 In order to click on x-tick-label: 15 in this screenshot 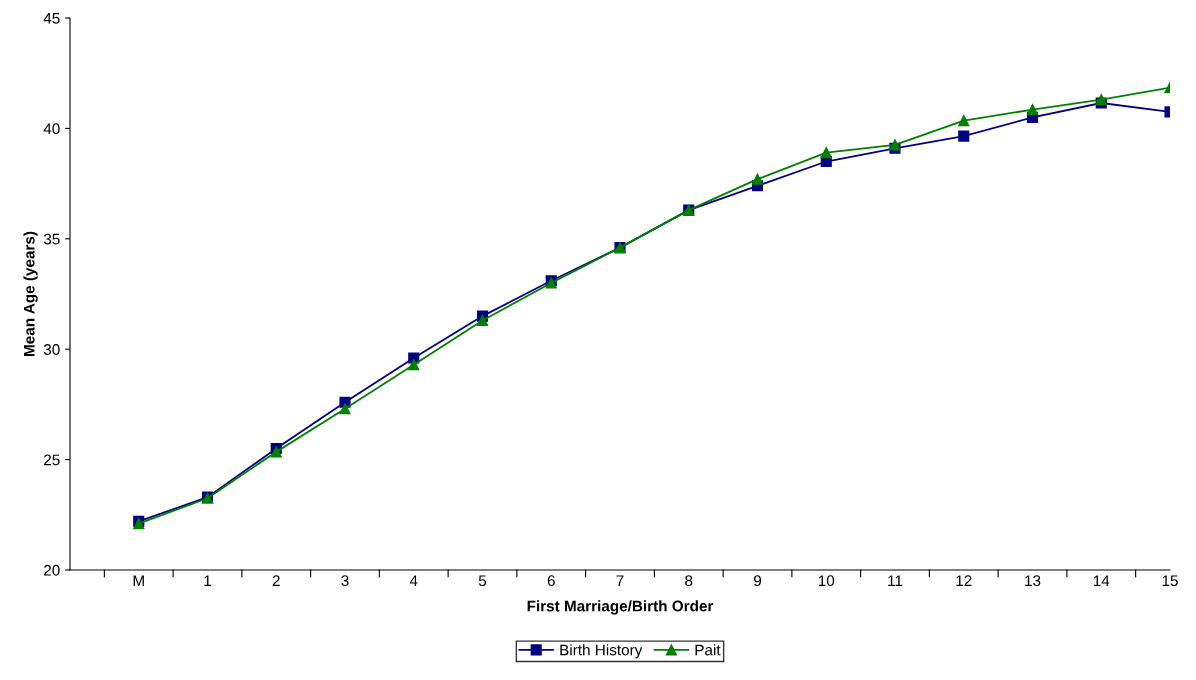, I will do `click(1170, 581)`.